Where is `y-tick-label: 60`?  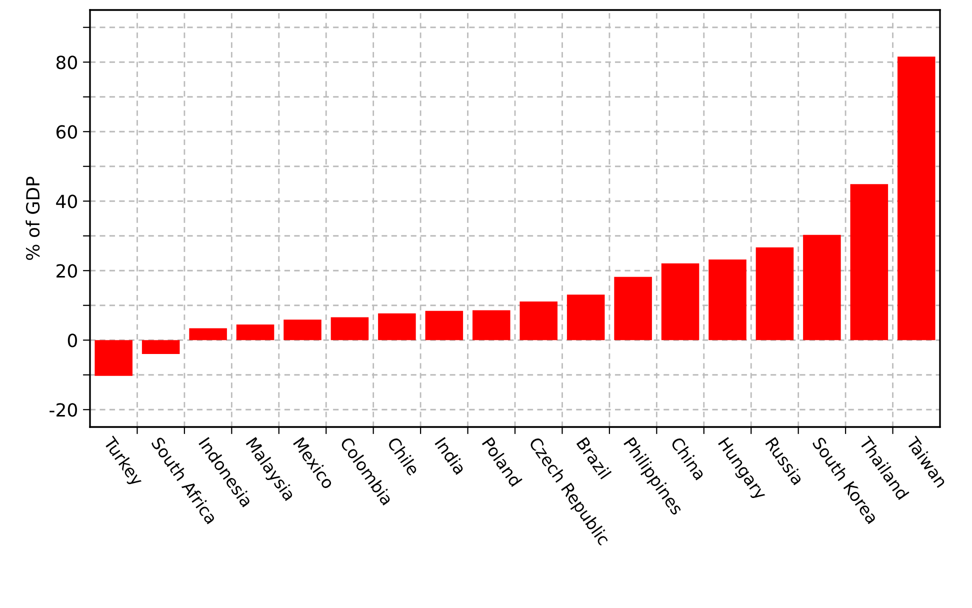
y-tick-label: 60 is located at coordinates (66, 132).